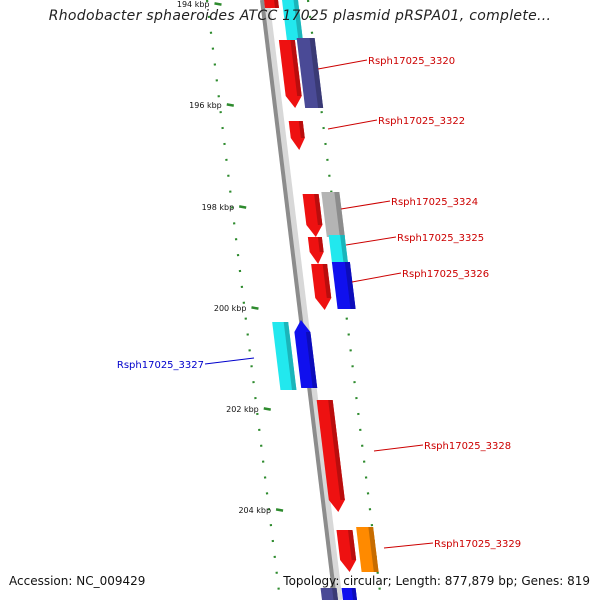 The height and width of the screenshot is (600, 600). Describe the element at coordinates (445, 274) in the screenshot. I see `gene-label: Rsph17025_3326` at that location.